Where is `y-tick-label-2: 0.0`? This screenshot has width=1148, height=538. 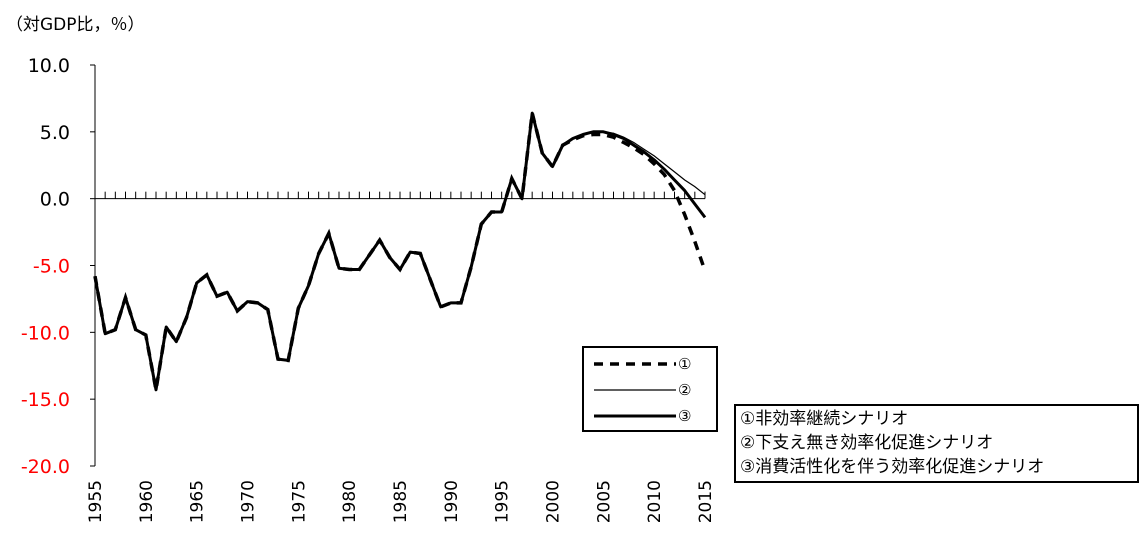 y-tick-label-2: 0.0 is located at coordinates (55, 200).